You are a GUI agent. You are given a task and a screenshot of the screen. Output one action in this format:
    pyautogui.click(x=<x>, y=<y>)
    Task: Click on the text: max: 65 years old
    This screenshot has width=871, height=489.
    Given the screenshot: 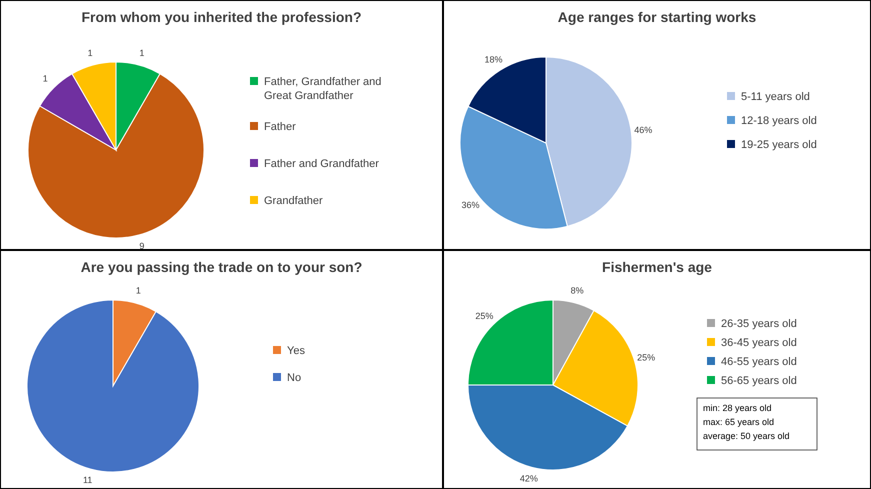 What is the action you would take?
    pyautogui.click(x=738, y=422)
    